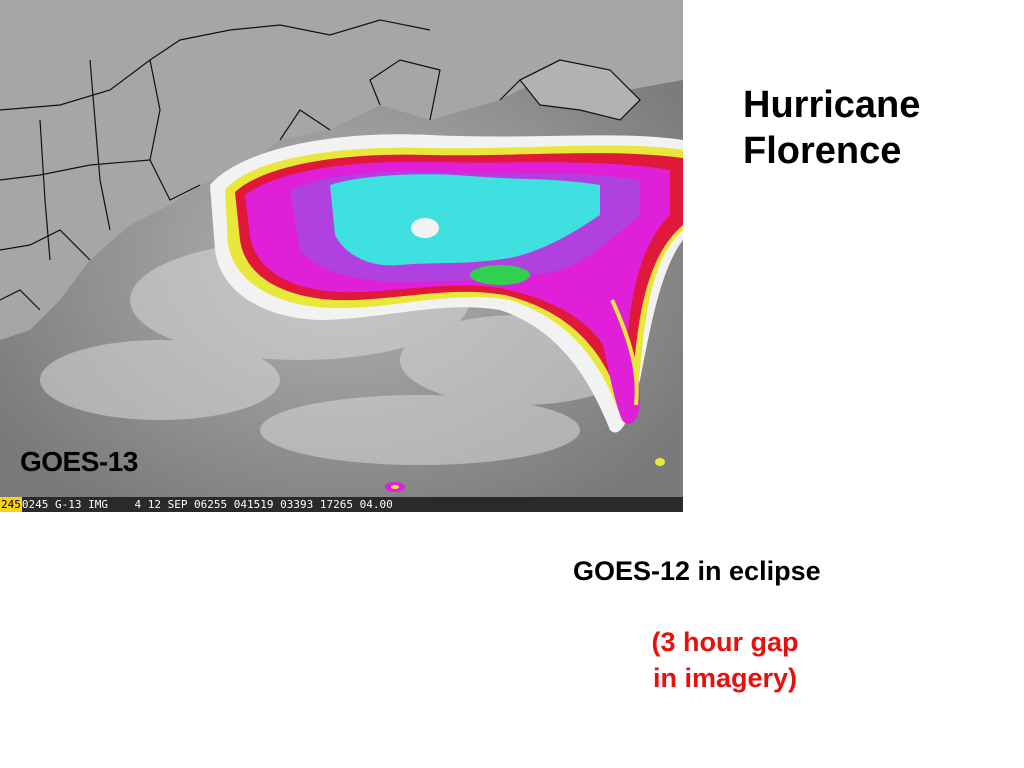  I want to click on info-bar-prefix: 245, so click(11, 504).